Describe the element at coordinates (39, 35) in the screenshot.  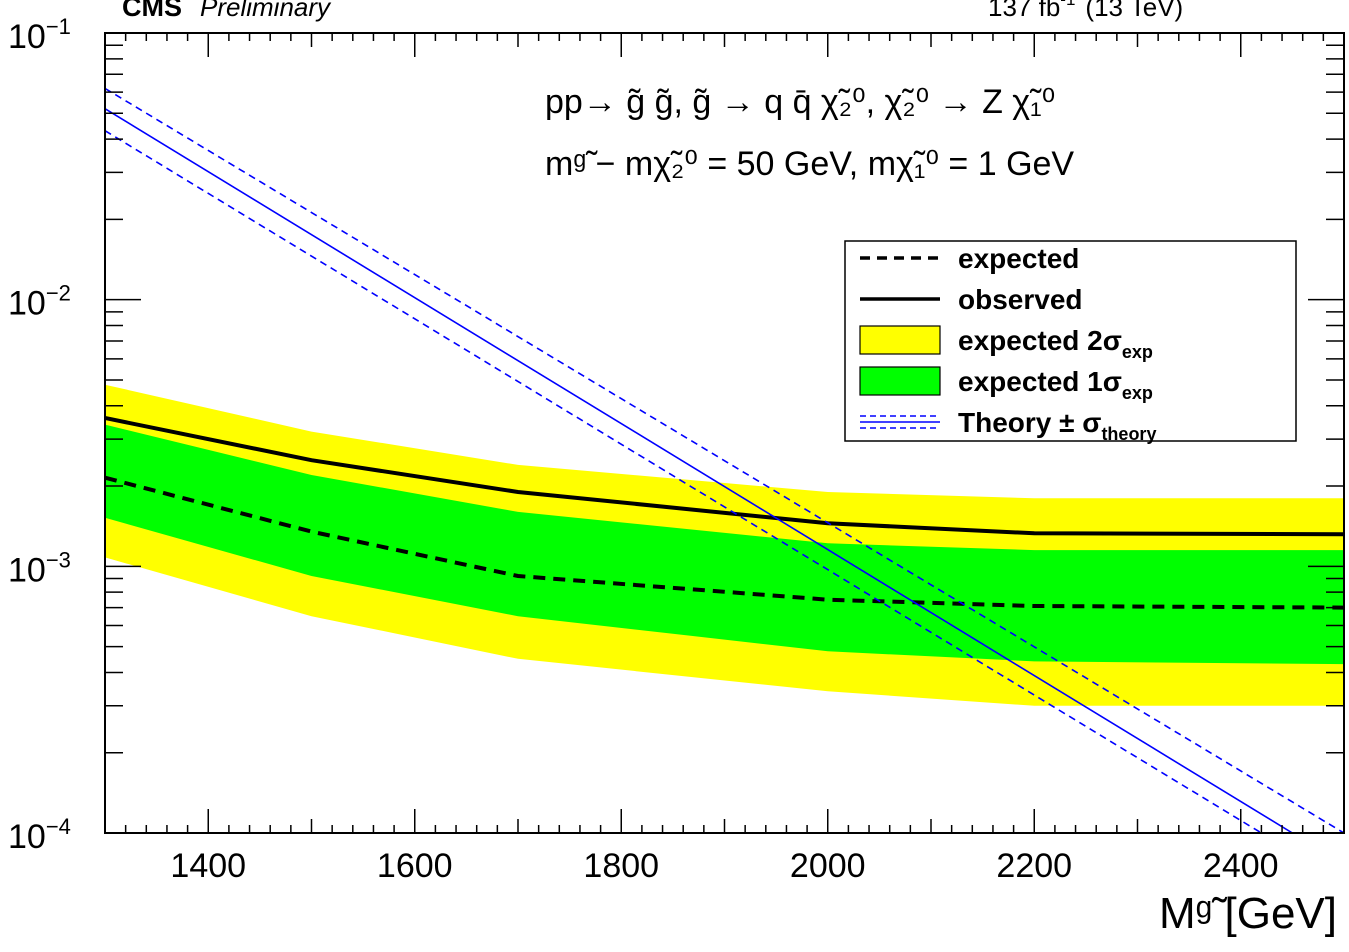
I see `y-tick-label: 10⁻¹` at that location.